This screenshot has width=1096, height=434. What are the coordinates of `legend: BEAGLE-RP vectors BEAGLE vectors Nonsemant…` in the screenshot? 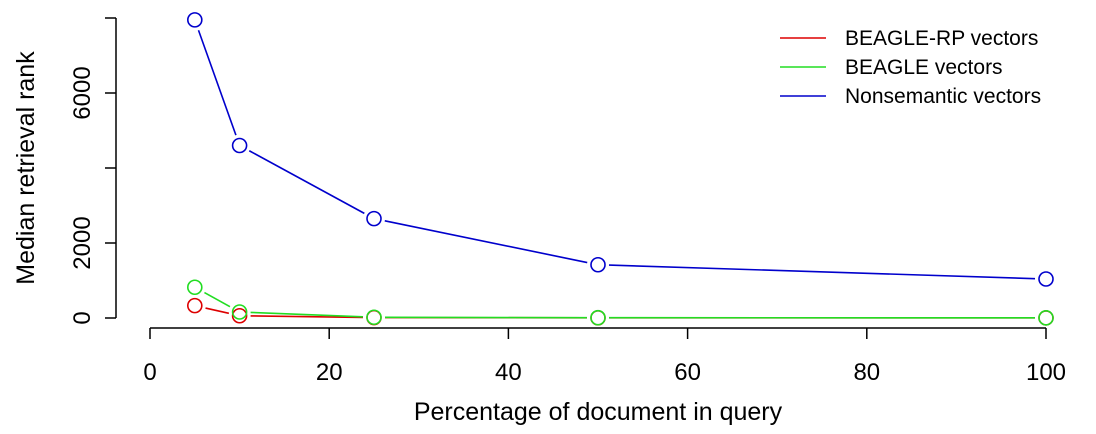 It's located at (910, 67).